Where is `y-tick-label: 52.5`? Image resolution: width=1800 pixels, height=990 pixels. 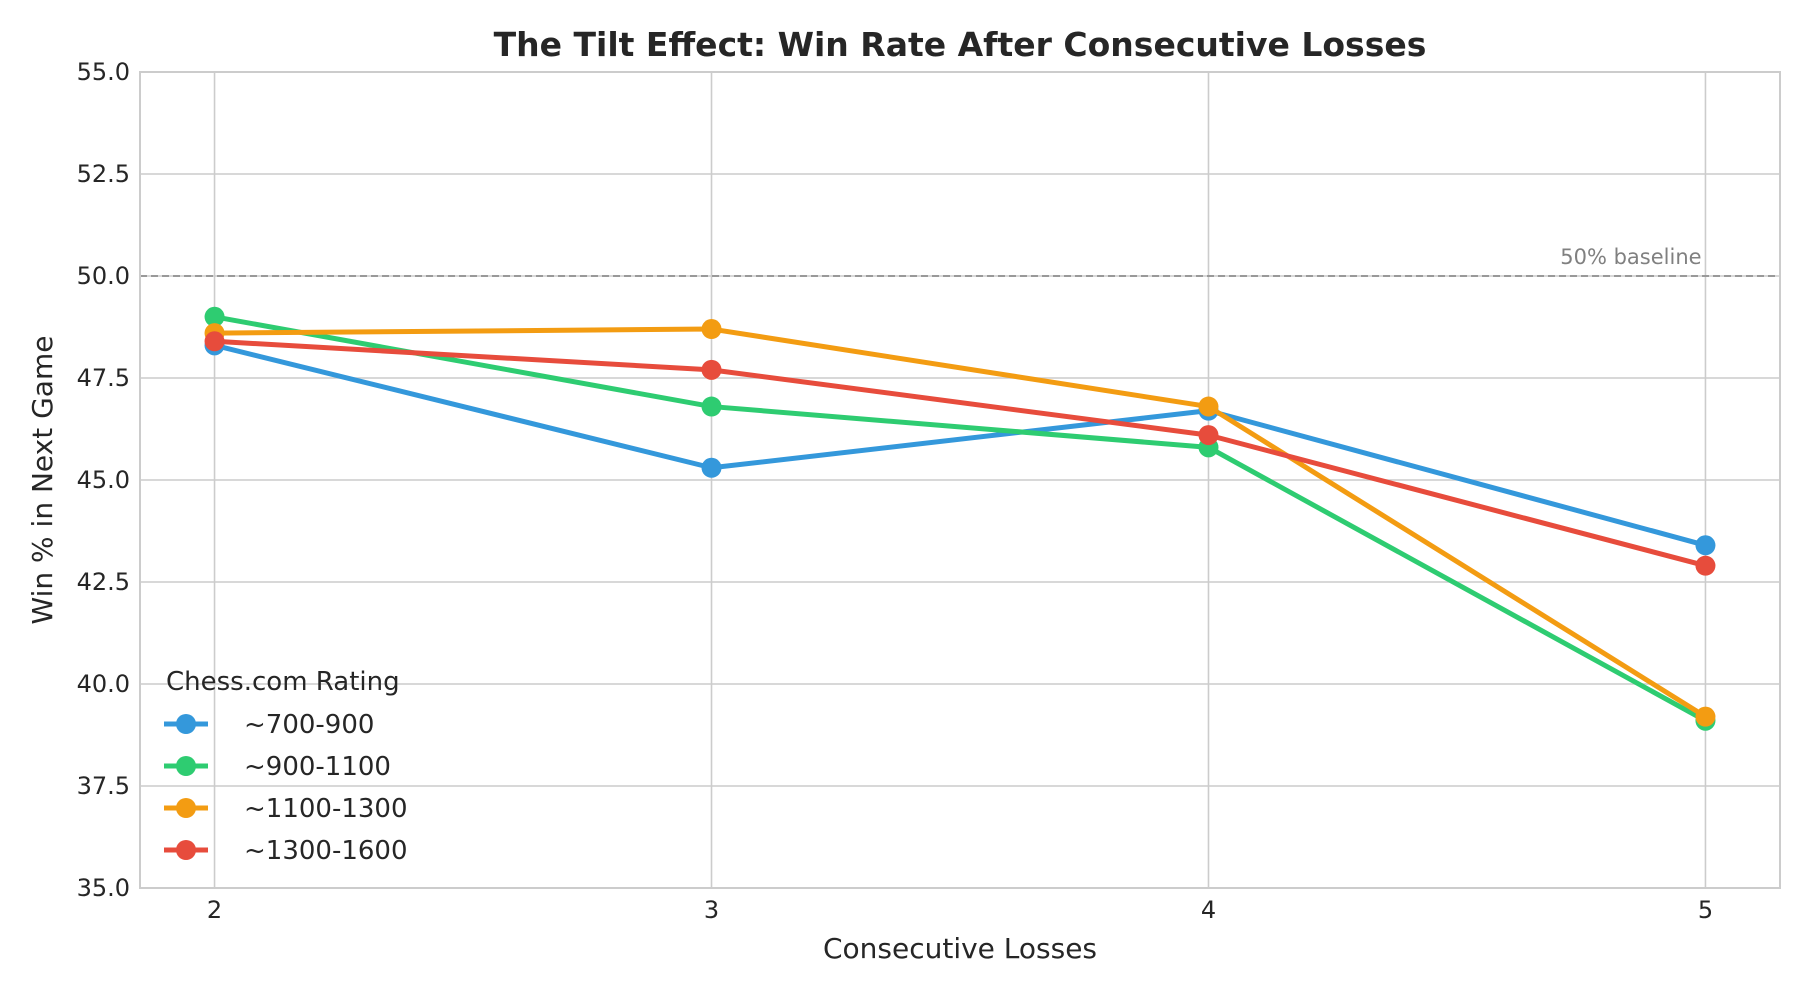 y-tick-label: 52.5 is located at coordinates (103, 174).